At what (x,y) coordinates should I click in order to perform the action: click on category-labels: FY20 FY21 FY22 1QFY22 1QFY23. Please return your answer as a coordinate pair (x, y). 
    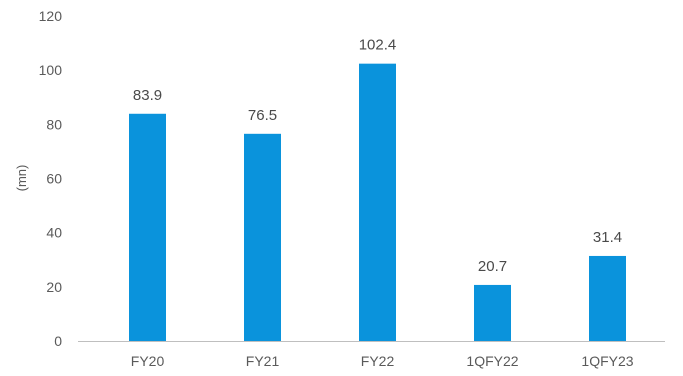
    Looking at the image, I should click on (382, 361).